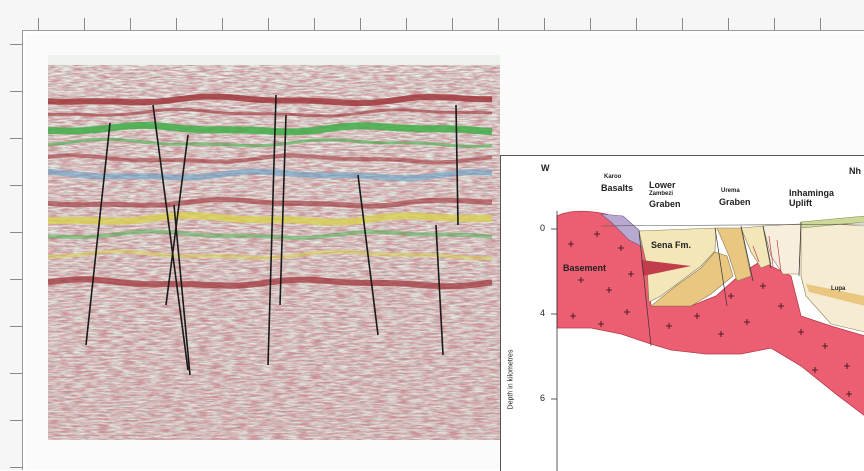 This screenshot has width=864, height=471. I want to click on depth-tick-6: 6, so click(543, 398).